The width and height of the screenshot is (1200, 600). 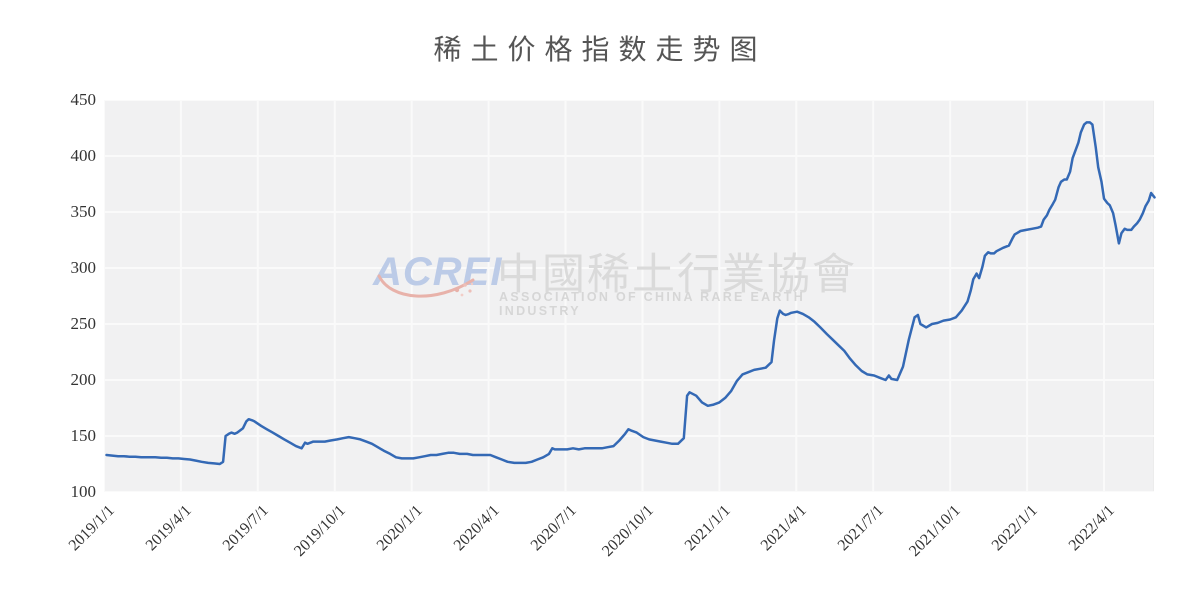 What do you see at coordinates (600, 50) in the screenshot?
I see `chart-title: 稀土价格指数走势图` at bounding box center [600, 50].